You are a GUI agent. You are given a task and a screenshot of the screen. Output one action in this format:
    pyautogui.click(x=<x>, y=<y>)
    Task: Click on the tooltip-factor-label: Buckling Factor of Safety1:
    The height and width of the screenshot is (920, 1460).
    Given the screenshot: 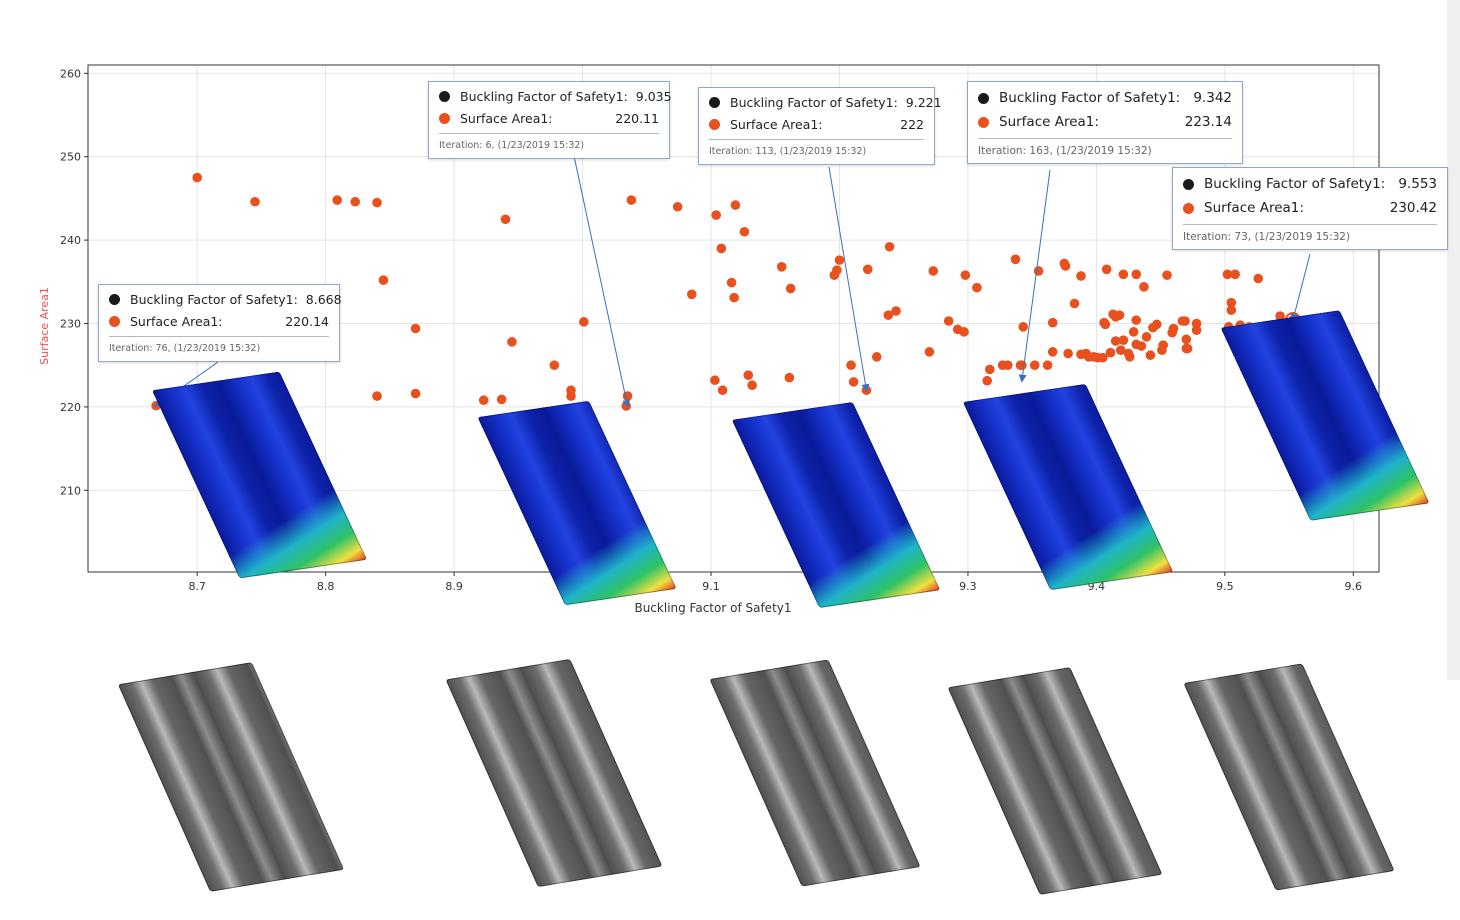 What is the action you would take?
    pyautogui.click(x=214, y=299)
    